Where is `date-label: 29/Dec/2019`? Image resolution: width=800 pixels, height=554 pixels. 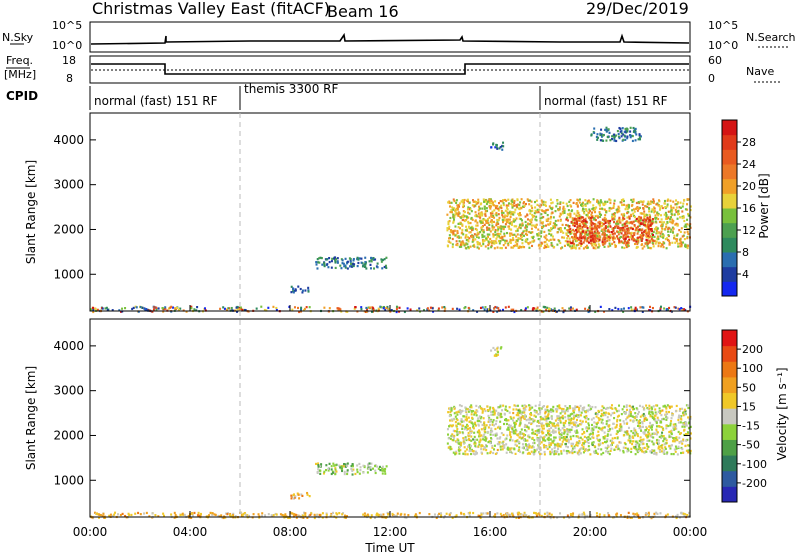 date-label: 29/Dec/2019 is located at coordinates (637, 9).